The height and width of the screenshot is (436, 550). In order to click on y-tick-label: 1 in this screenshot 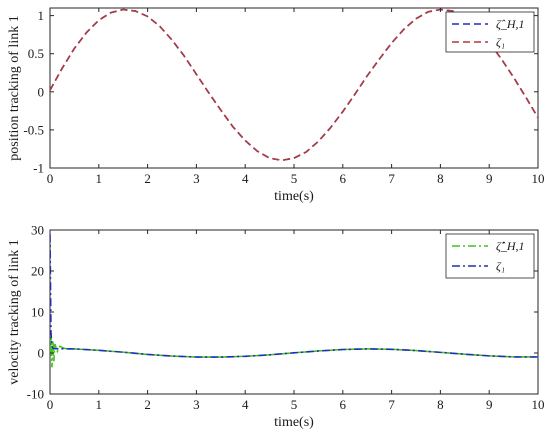, I will do `click(41, 15)`.